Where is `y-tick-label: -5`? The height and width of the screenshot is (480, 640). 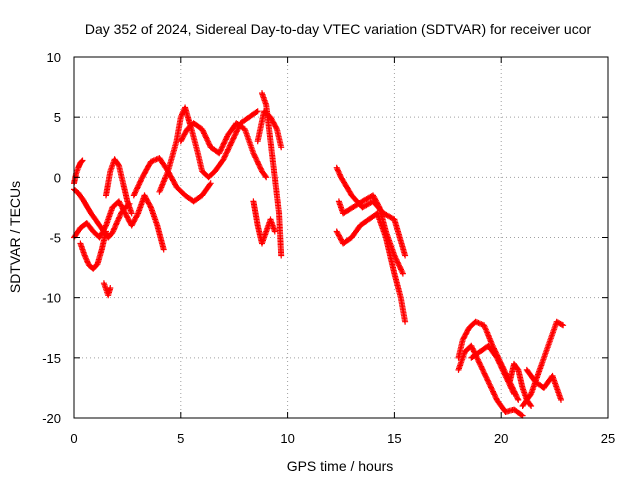 y-tick-label: -5 is located at coordinates (55, 238).